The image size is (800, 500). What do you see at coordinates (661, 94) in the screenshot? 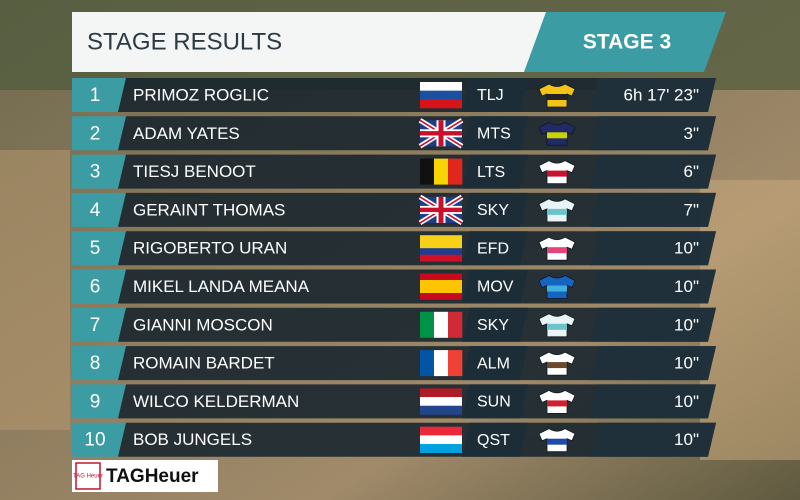
I see `finish-time: 6h 17' 23"` at bounding box center [661, 94].